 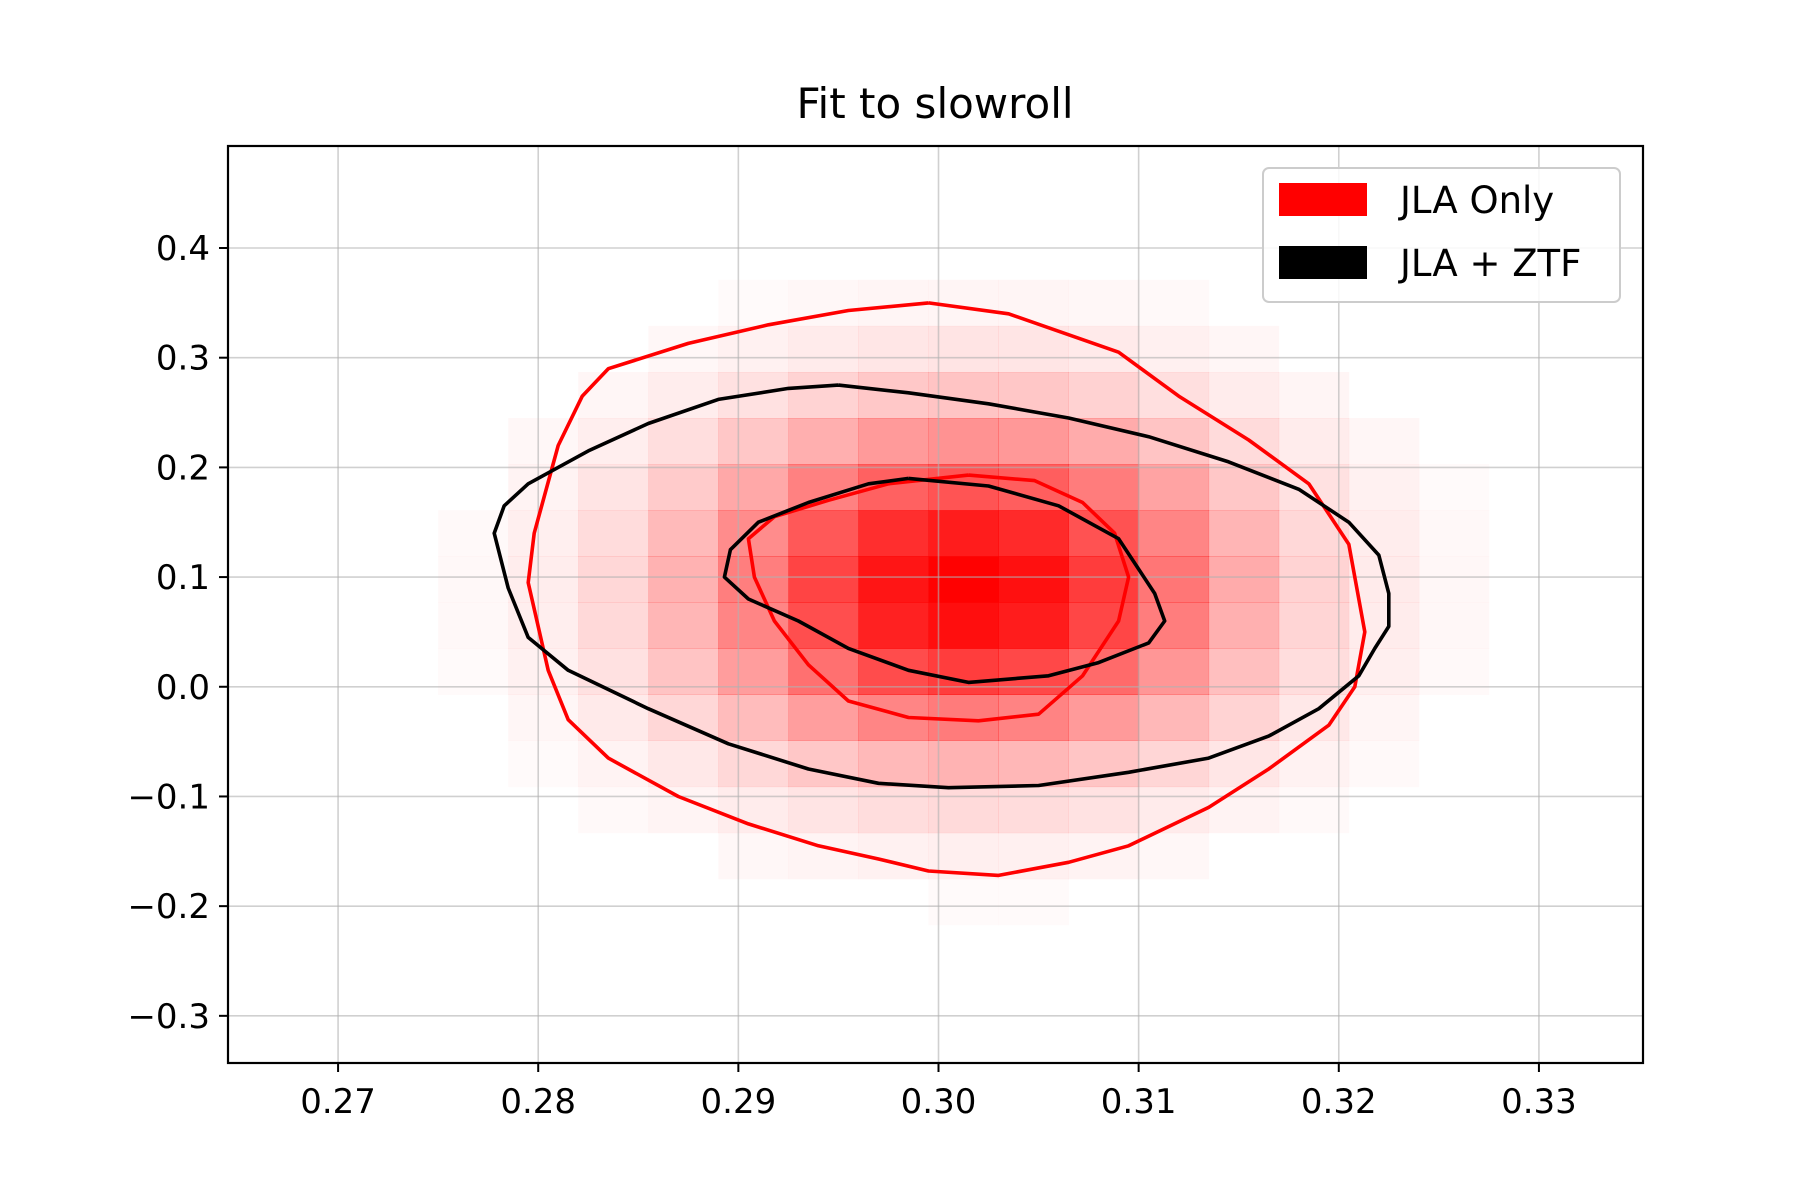 What do you see at coordinates (934, 103) in the screenshot?
I see `chart-title: Fit to slowroll` at bounding box center [934, 103].